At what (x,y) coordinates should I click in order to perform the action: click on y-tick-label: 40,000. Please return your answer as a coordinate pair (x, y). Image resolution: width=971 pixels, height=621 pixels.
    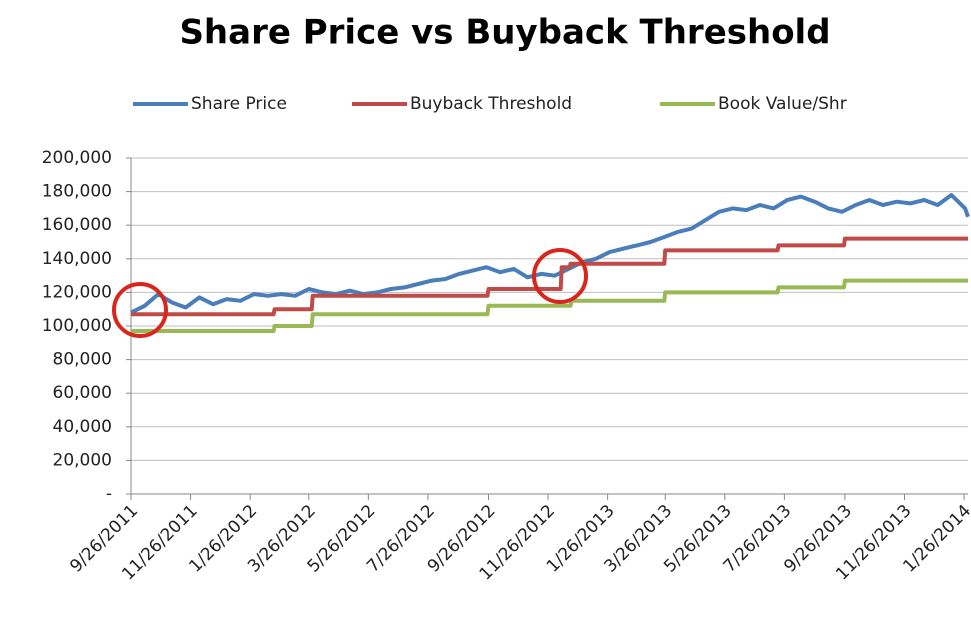
    Looking at the image, I should click on (82, 427).